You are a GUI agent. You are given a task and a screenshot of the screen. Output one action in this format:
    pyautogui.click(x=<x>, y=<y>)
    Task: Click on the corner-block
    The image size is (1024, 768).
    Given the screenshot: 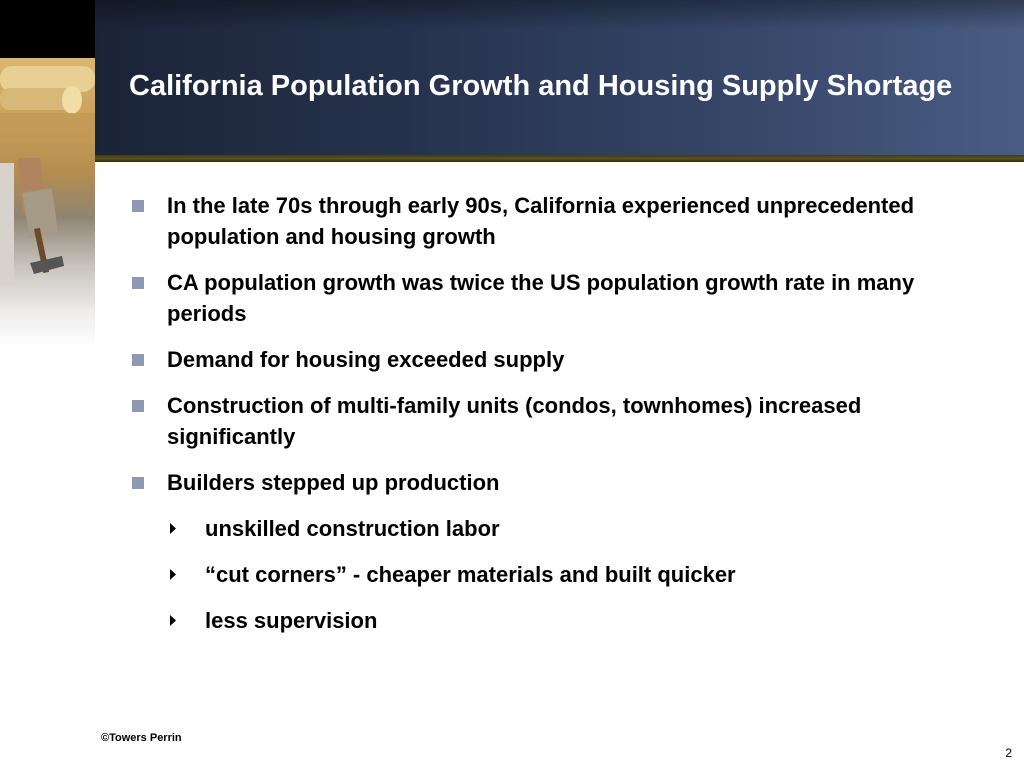 What is the action you would take?
    pyautogui.click(x=47, y=29)
    